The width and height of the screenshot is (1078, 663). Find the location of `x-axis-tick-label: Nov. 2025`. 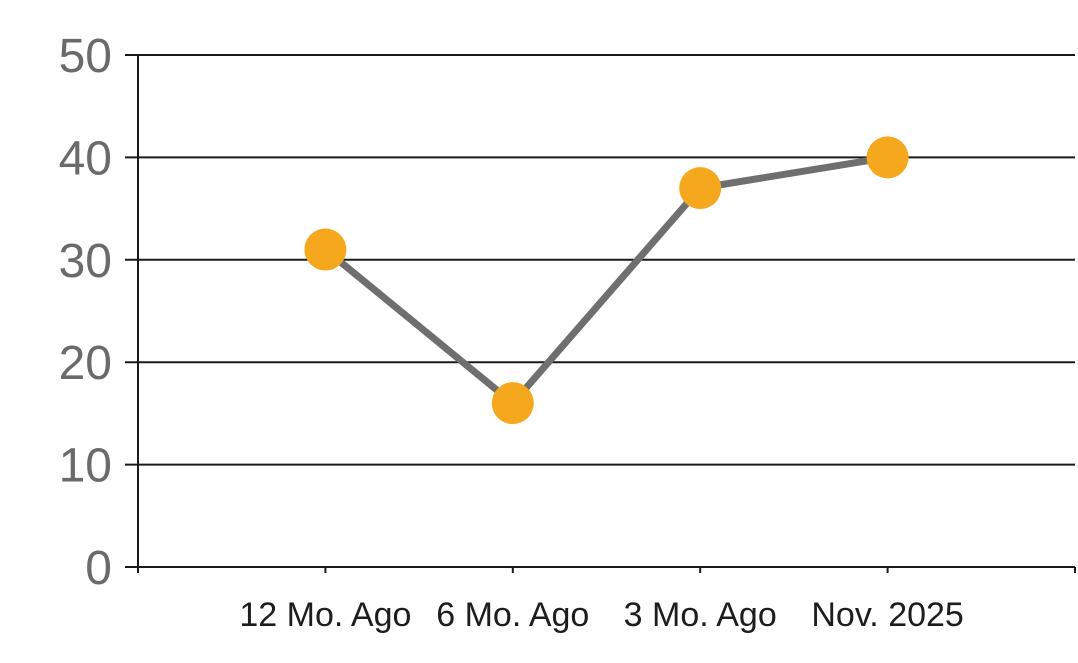

x-axis-tick-label: Nov. 2025 is located at coordinates (887, 615).